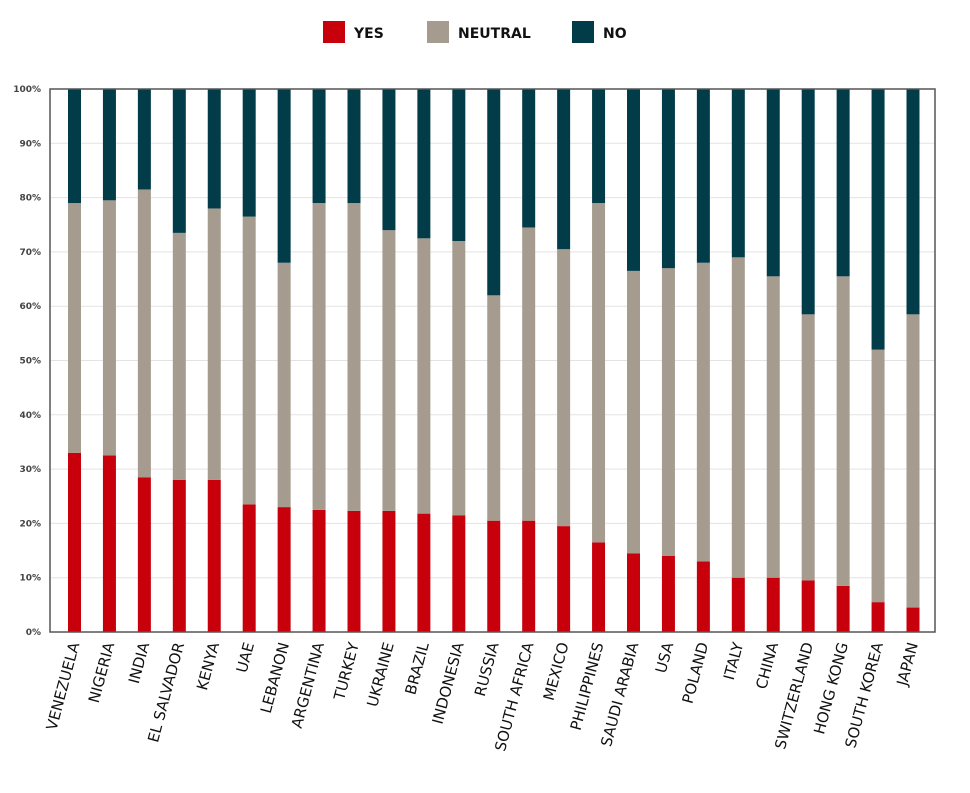 This screenshot has width=970, height=793. I want to click on bar-neutral-mexico, so click(564, 388).